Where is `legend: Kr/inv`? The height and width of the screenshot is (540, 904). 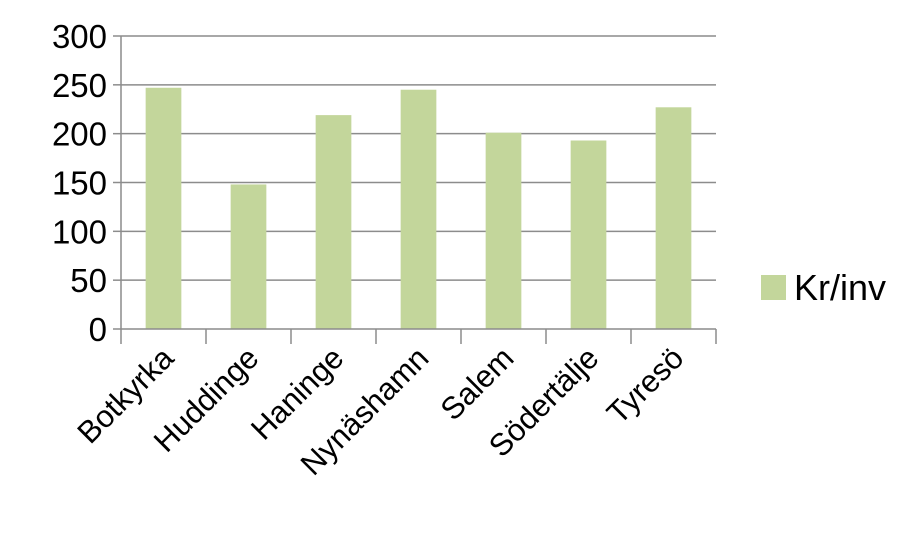
legend: Kr/inv is located at coordinates (823, 287).